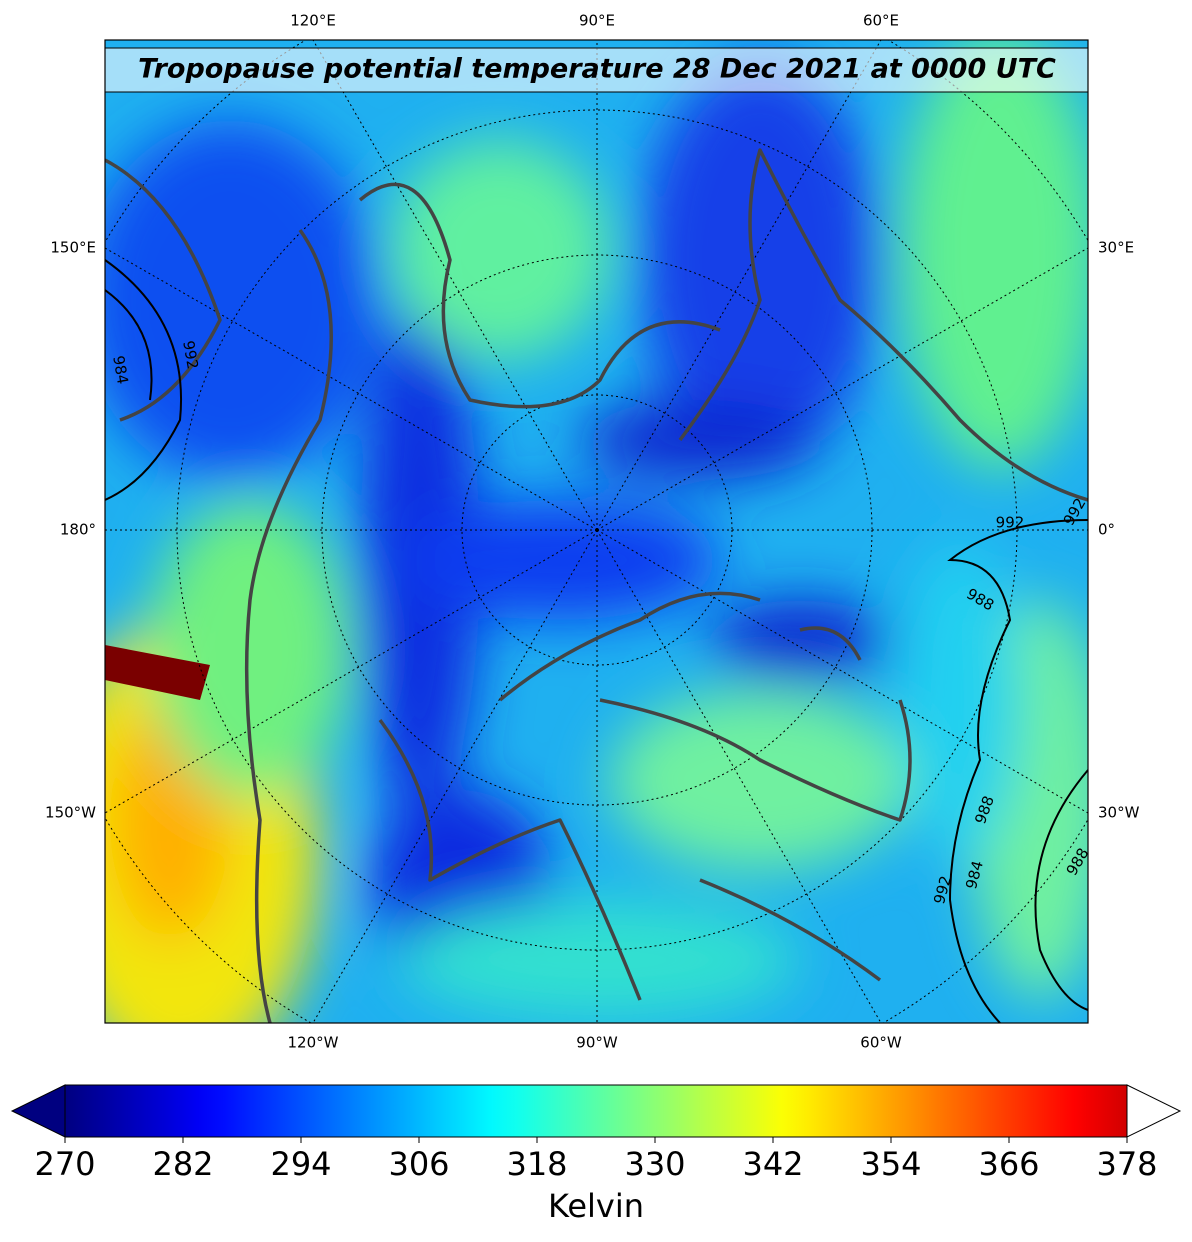 The image size is (1192, 1242). Describe the element at coordinates (654, 1164) in the screenshot. I see `colorbar-tick-label: 330` at that location.